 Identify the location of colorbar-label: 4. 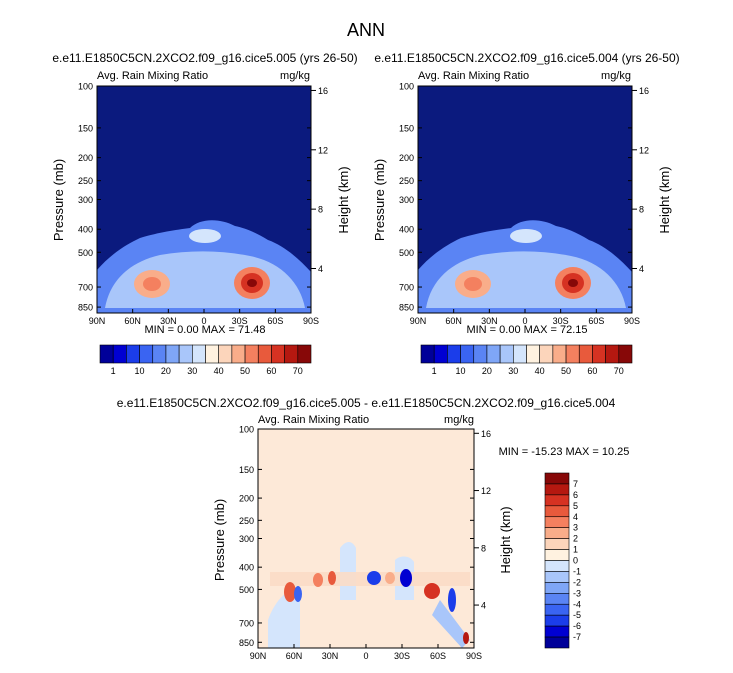
(575, 517).